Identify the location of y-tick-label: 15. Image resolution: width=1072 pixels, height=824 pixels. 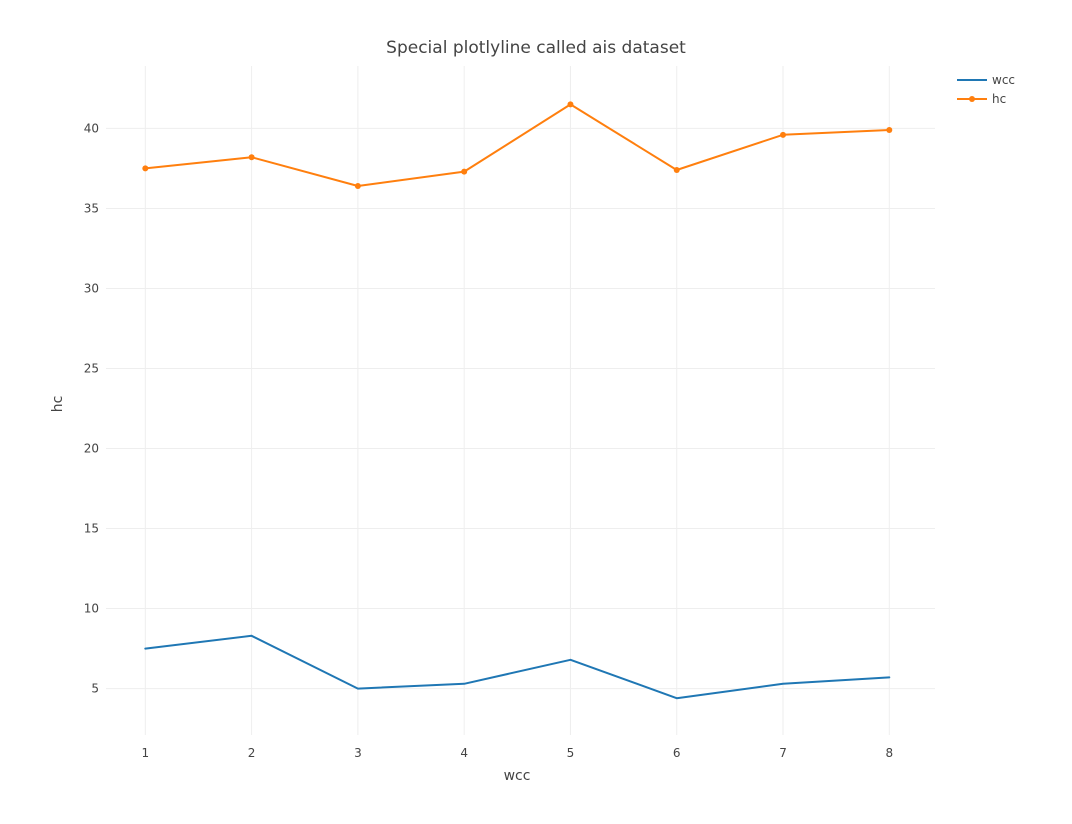
(91, 529).